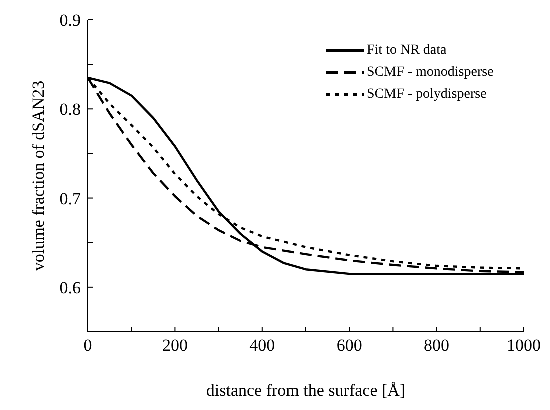 Image resolution: width=550 pixels, height=410 pixels. What do you see at coordinates (175, 346) in the screenshot?
I see `x-tick-label: 200` at bounding box center [175, 346].